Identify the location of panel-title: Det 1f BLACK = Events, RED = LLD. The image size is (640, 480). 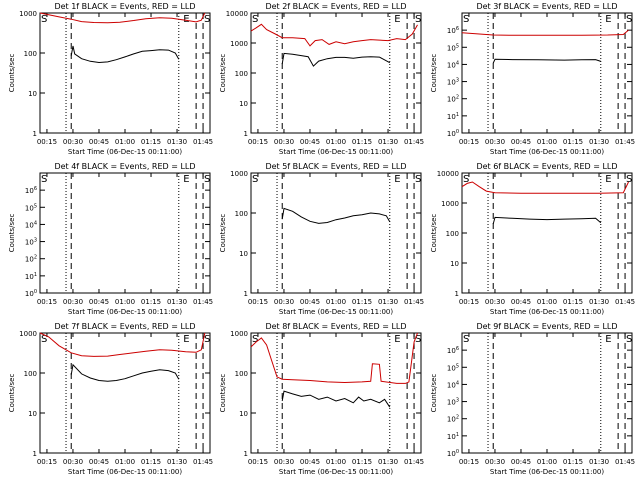
(124, 6).